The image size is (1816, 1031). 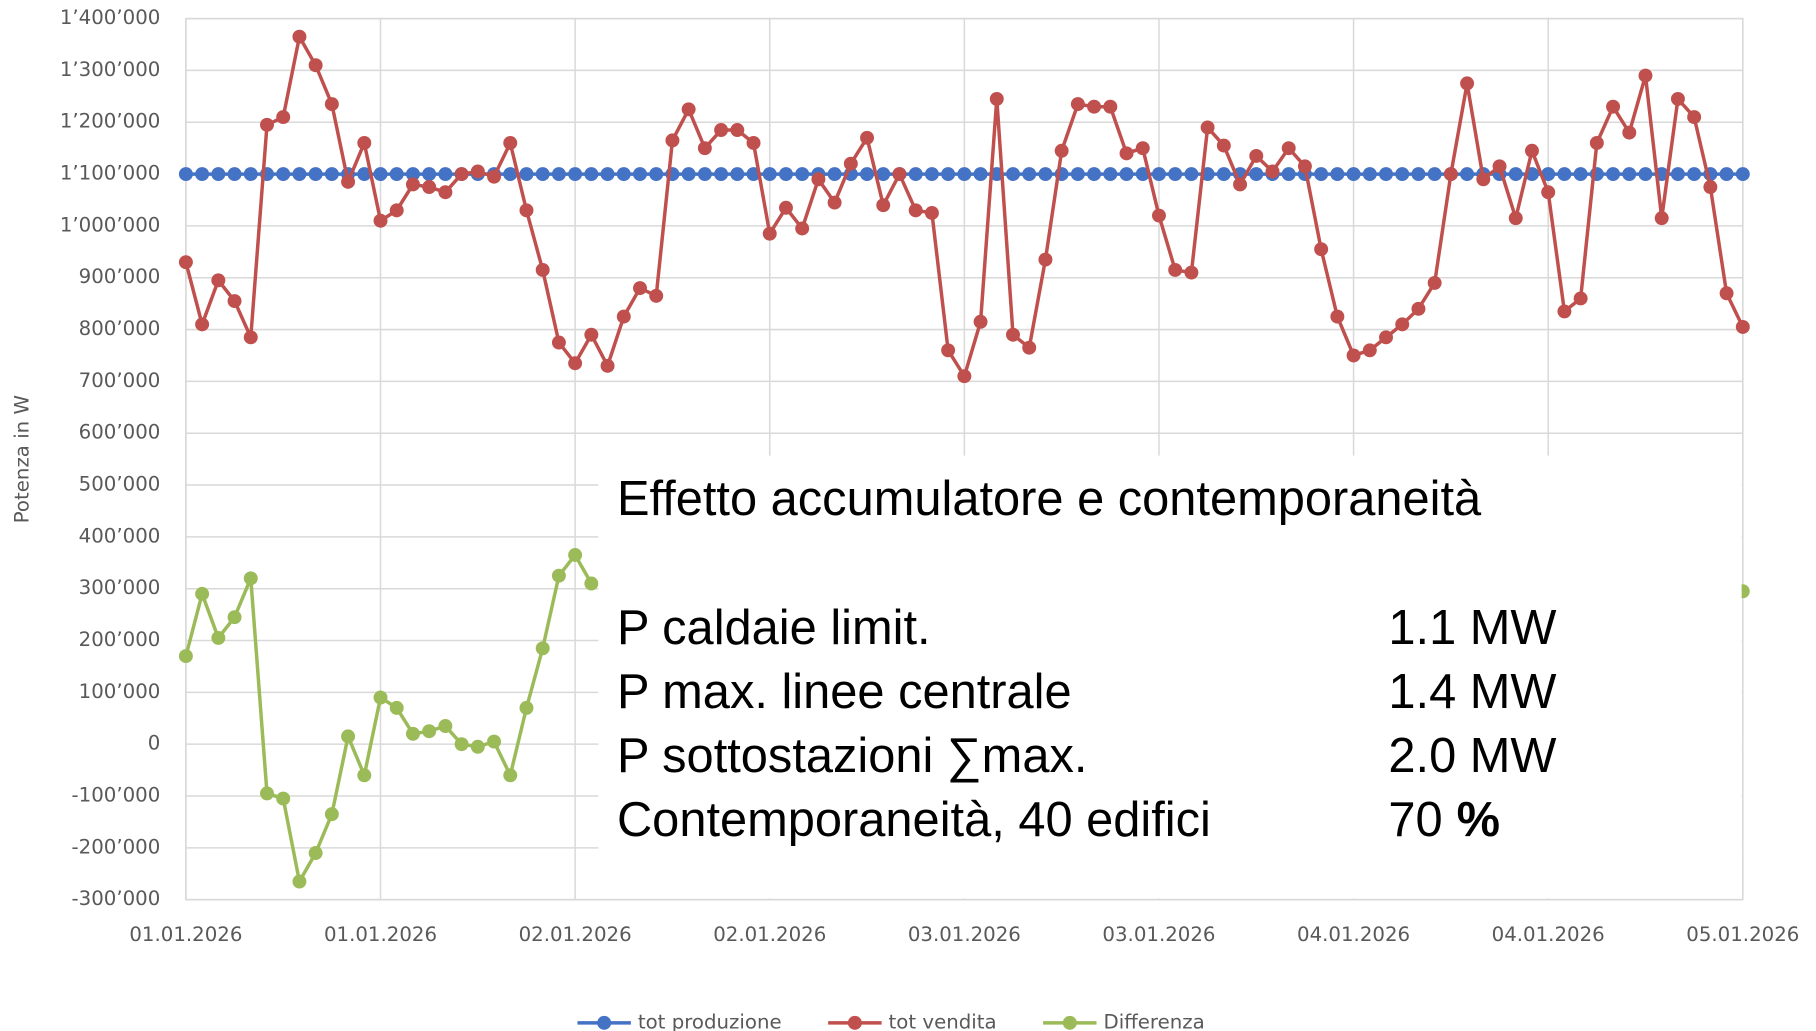 What do you see at coordinates (120, 587) in the screenshot?
I see `y-tick-label: 300’000` at bounding box center [120, 587].